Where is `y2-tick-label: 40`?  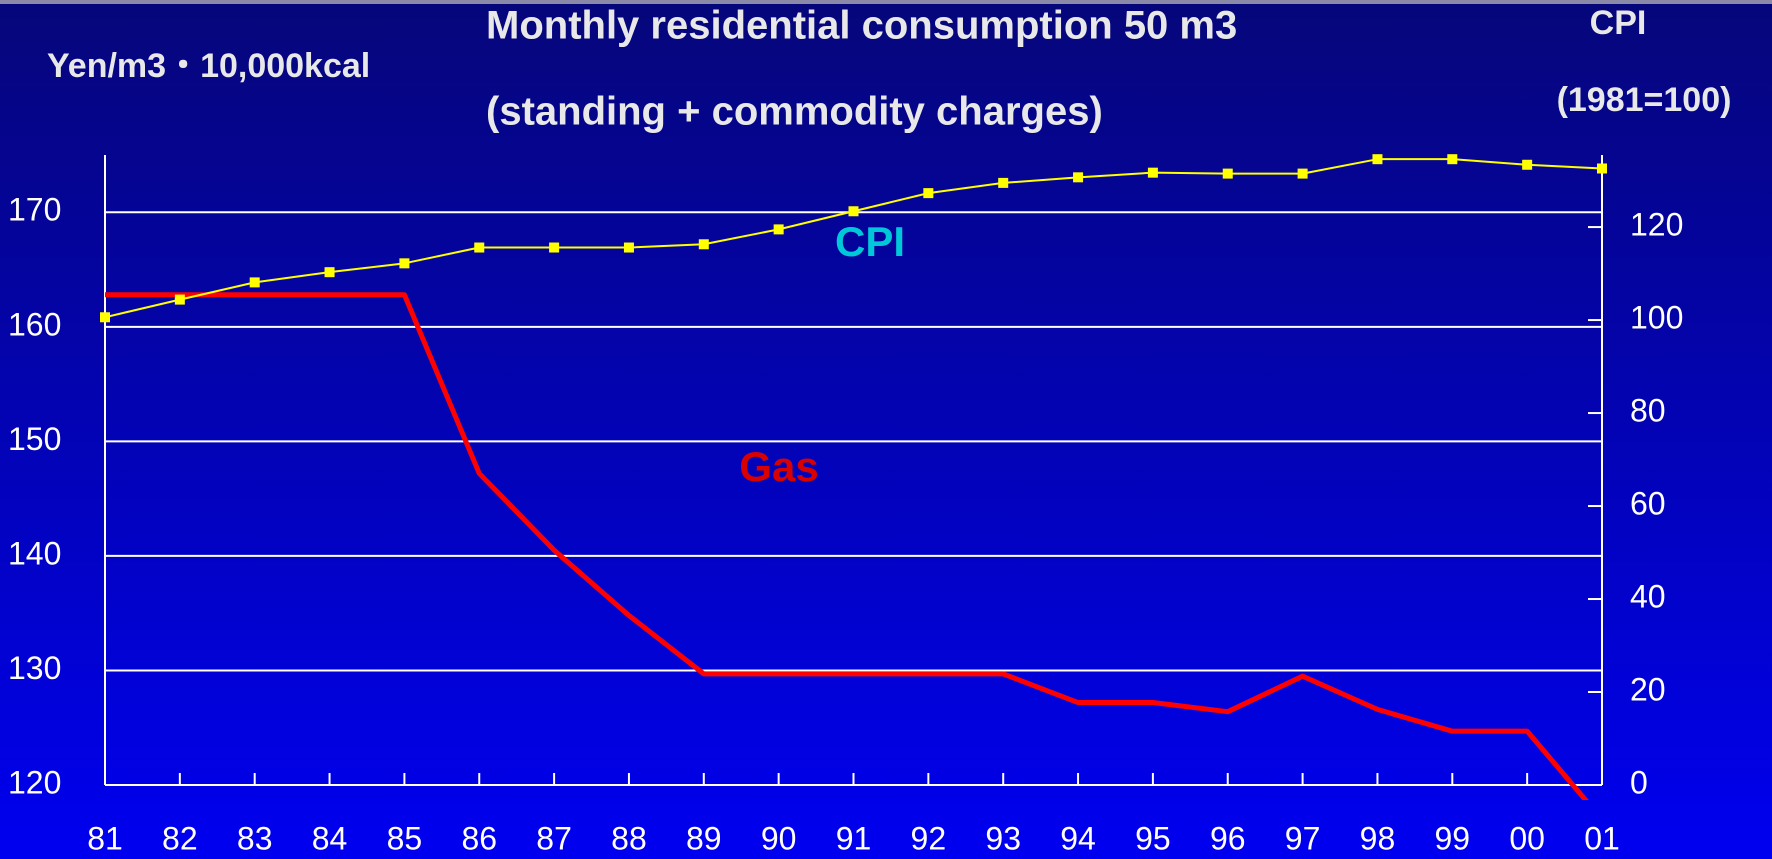 y2-tick-label: 40 is located at coordinates (1648, 596).